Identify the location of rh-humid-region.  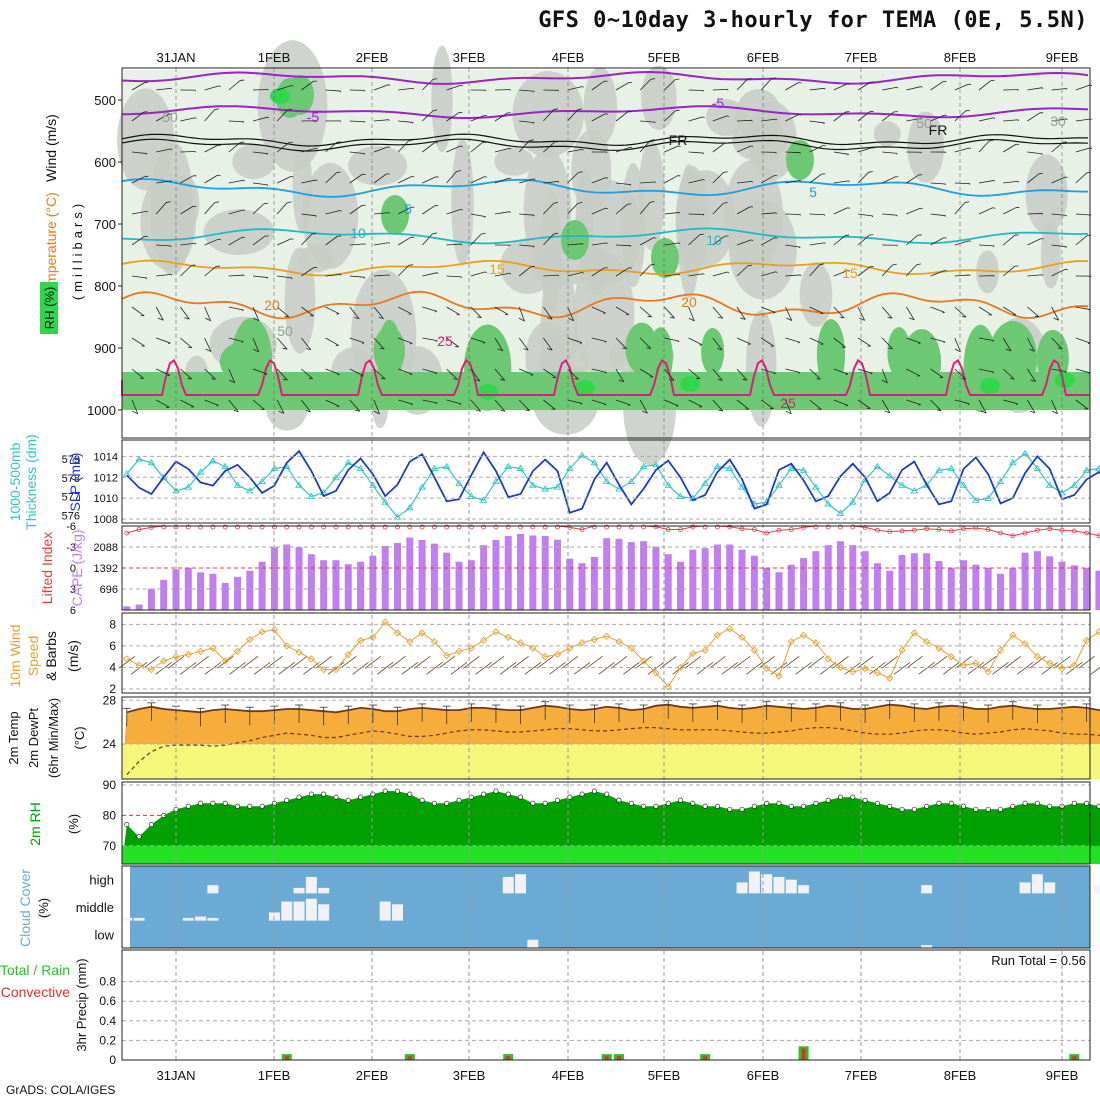
(300, 95).